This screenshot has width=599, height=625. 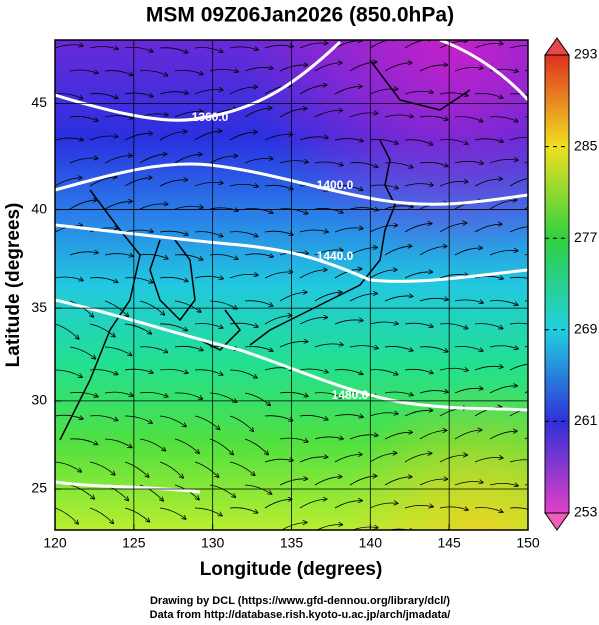 What do you see at coordinates (586, 329) in the screenshot?
I see `colorbar-tick-label: 269` at bounding box center [586, 329].